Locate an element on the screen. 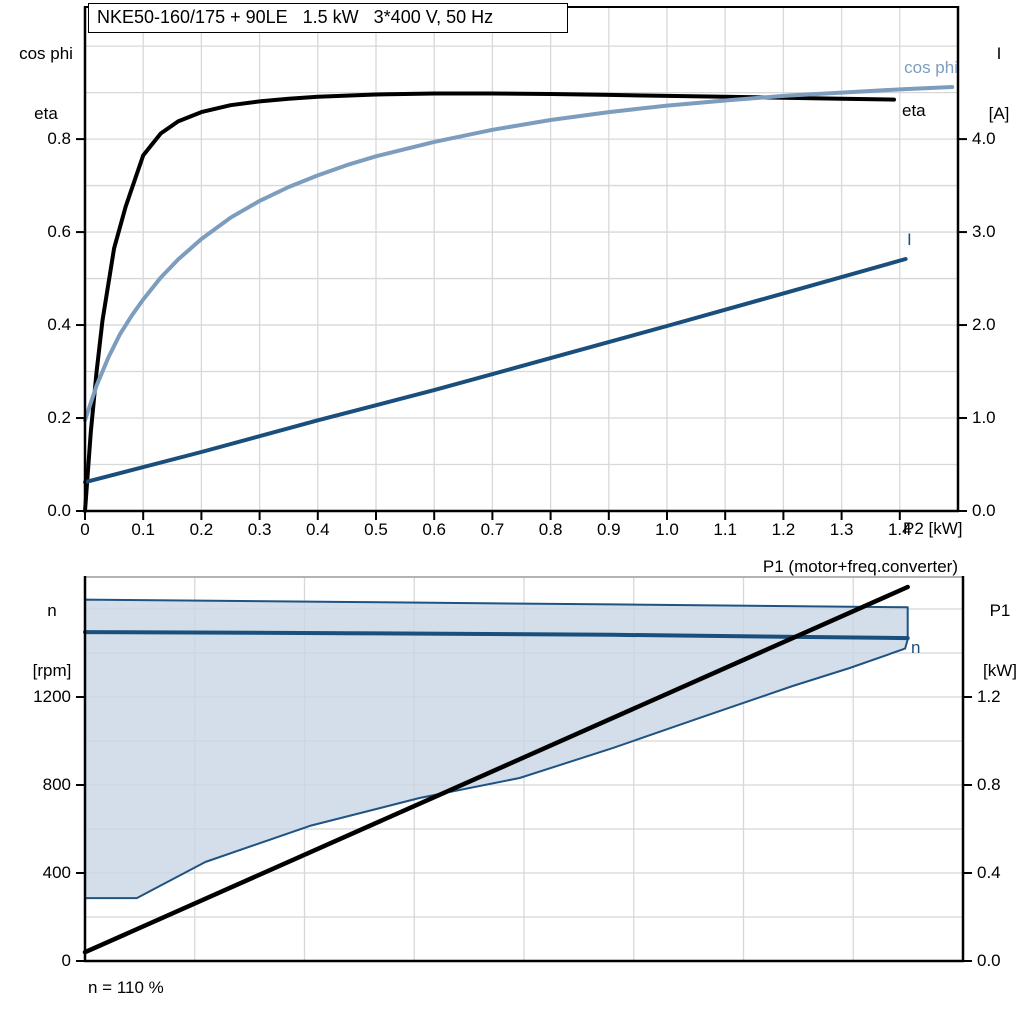 The width and height of the screenshot is (1024, 1024). x-tick-label: 1.3 is located at coordinates (841, 529).